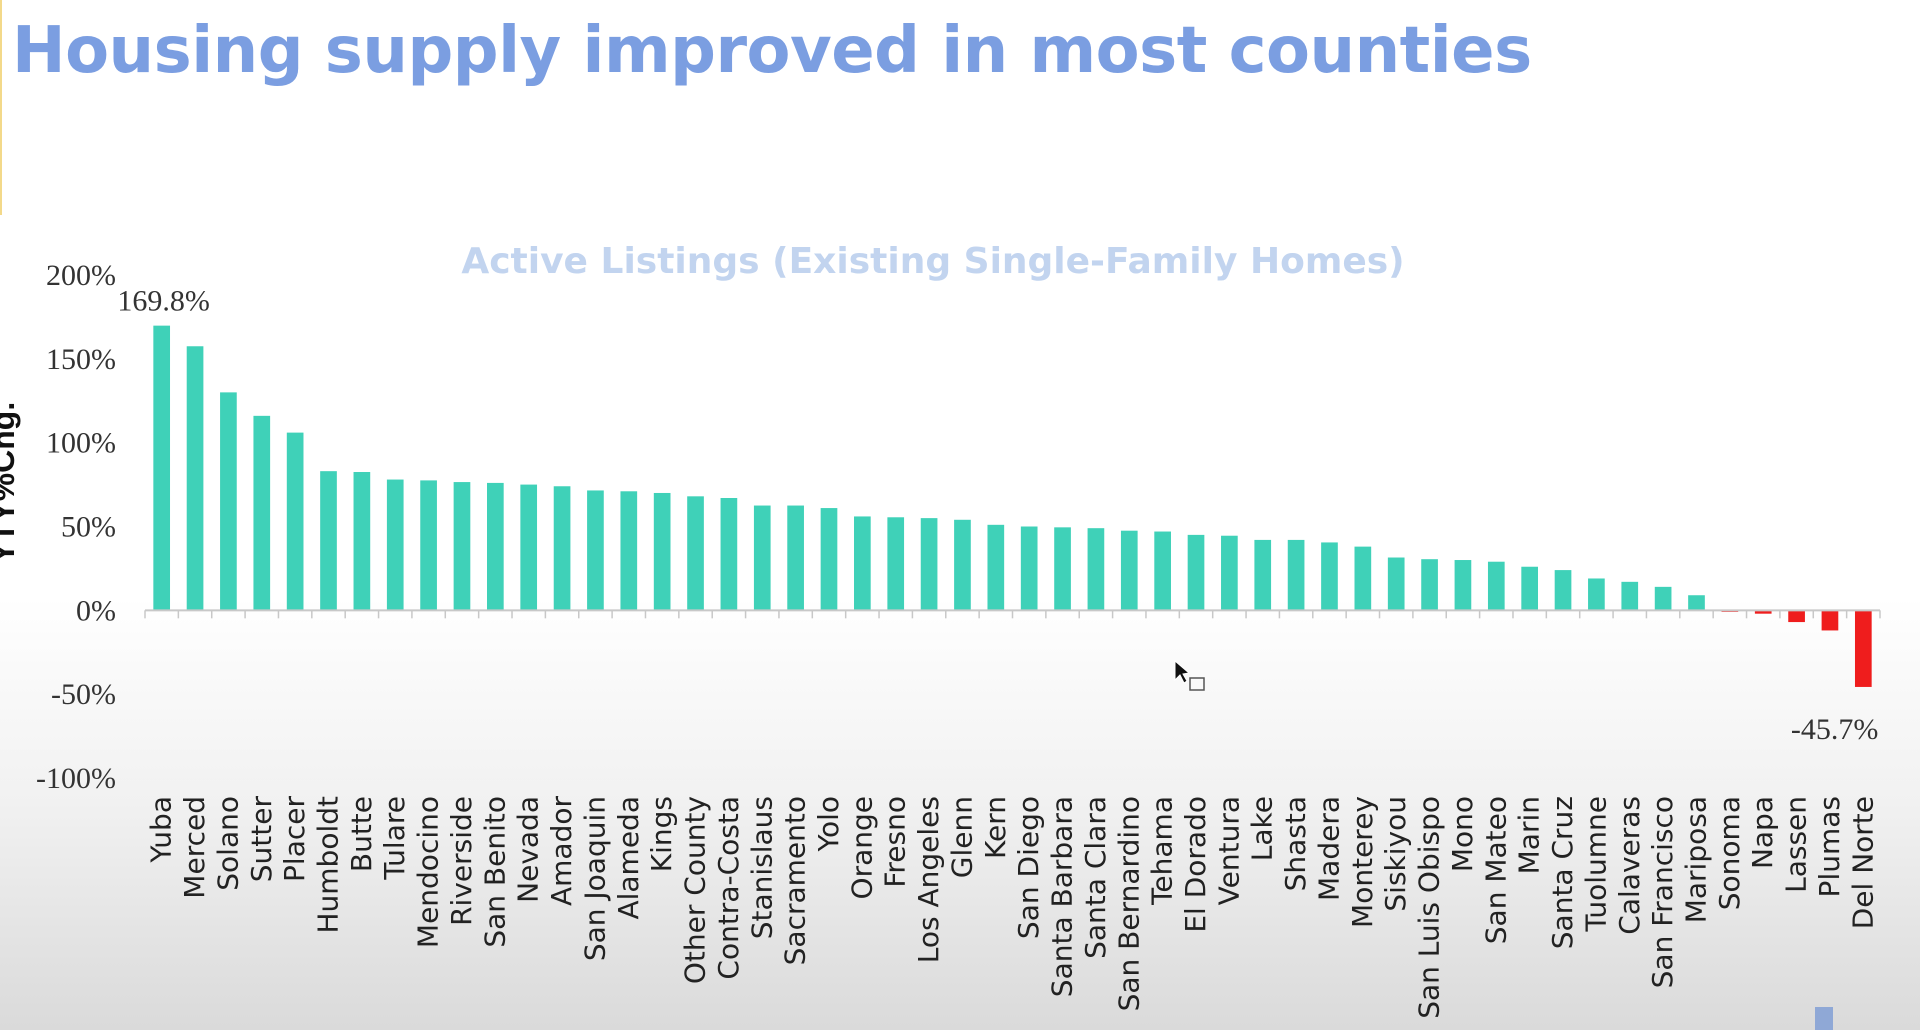 This screenshot has height=1030, width=1920. I want to click on bar-santa-barbara, so click(1062, 569).